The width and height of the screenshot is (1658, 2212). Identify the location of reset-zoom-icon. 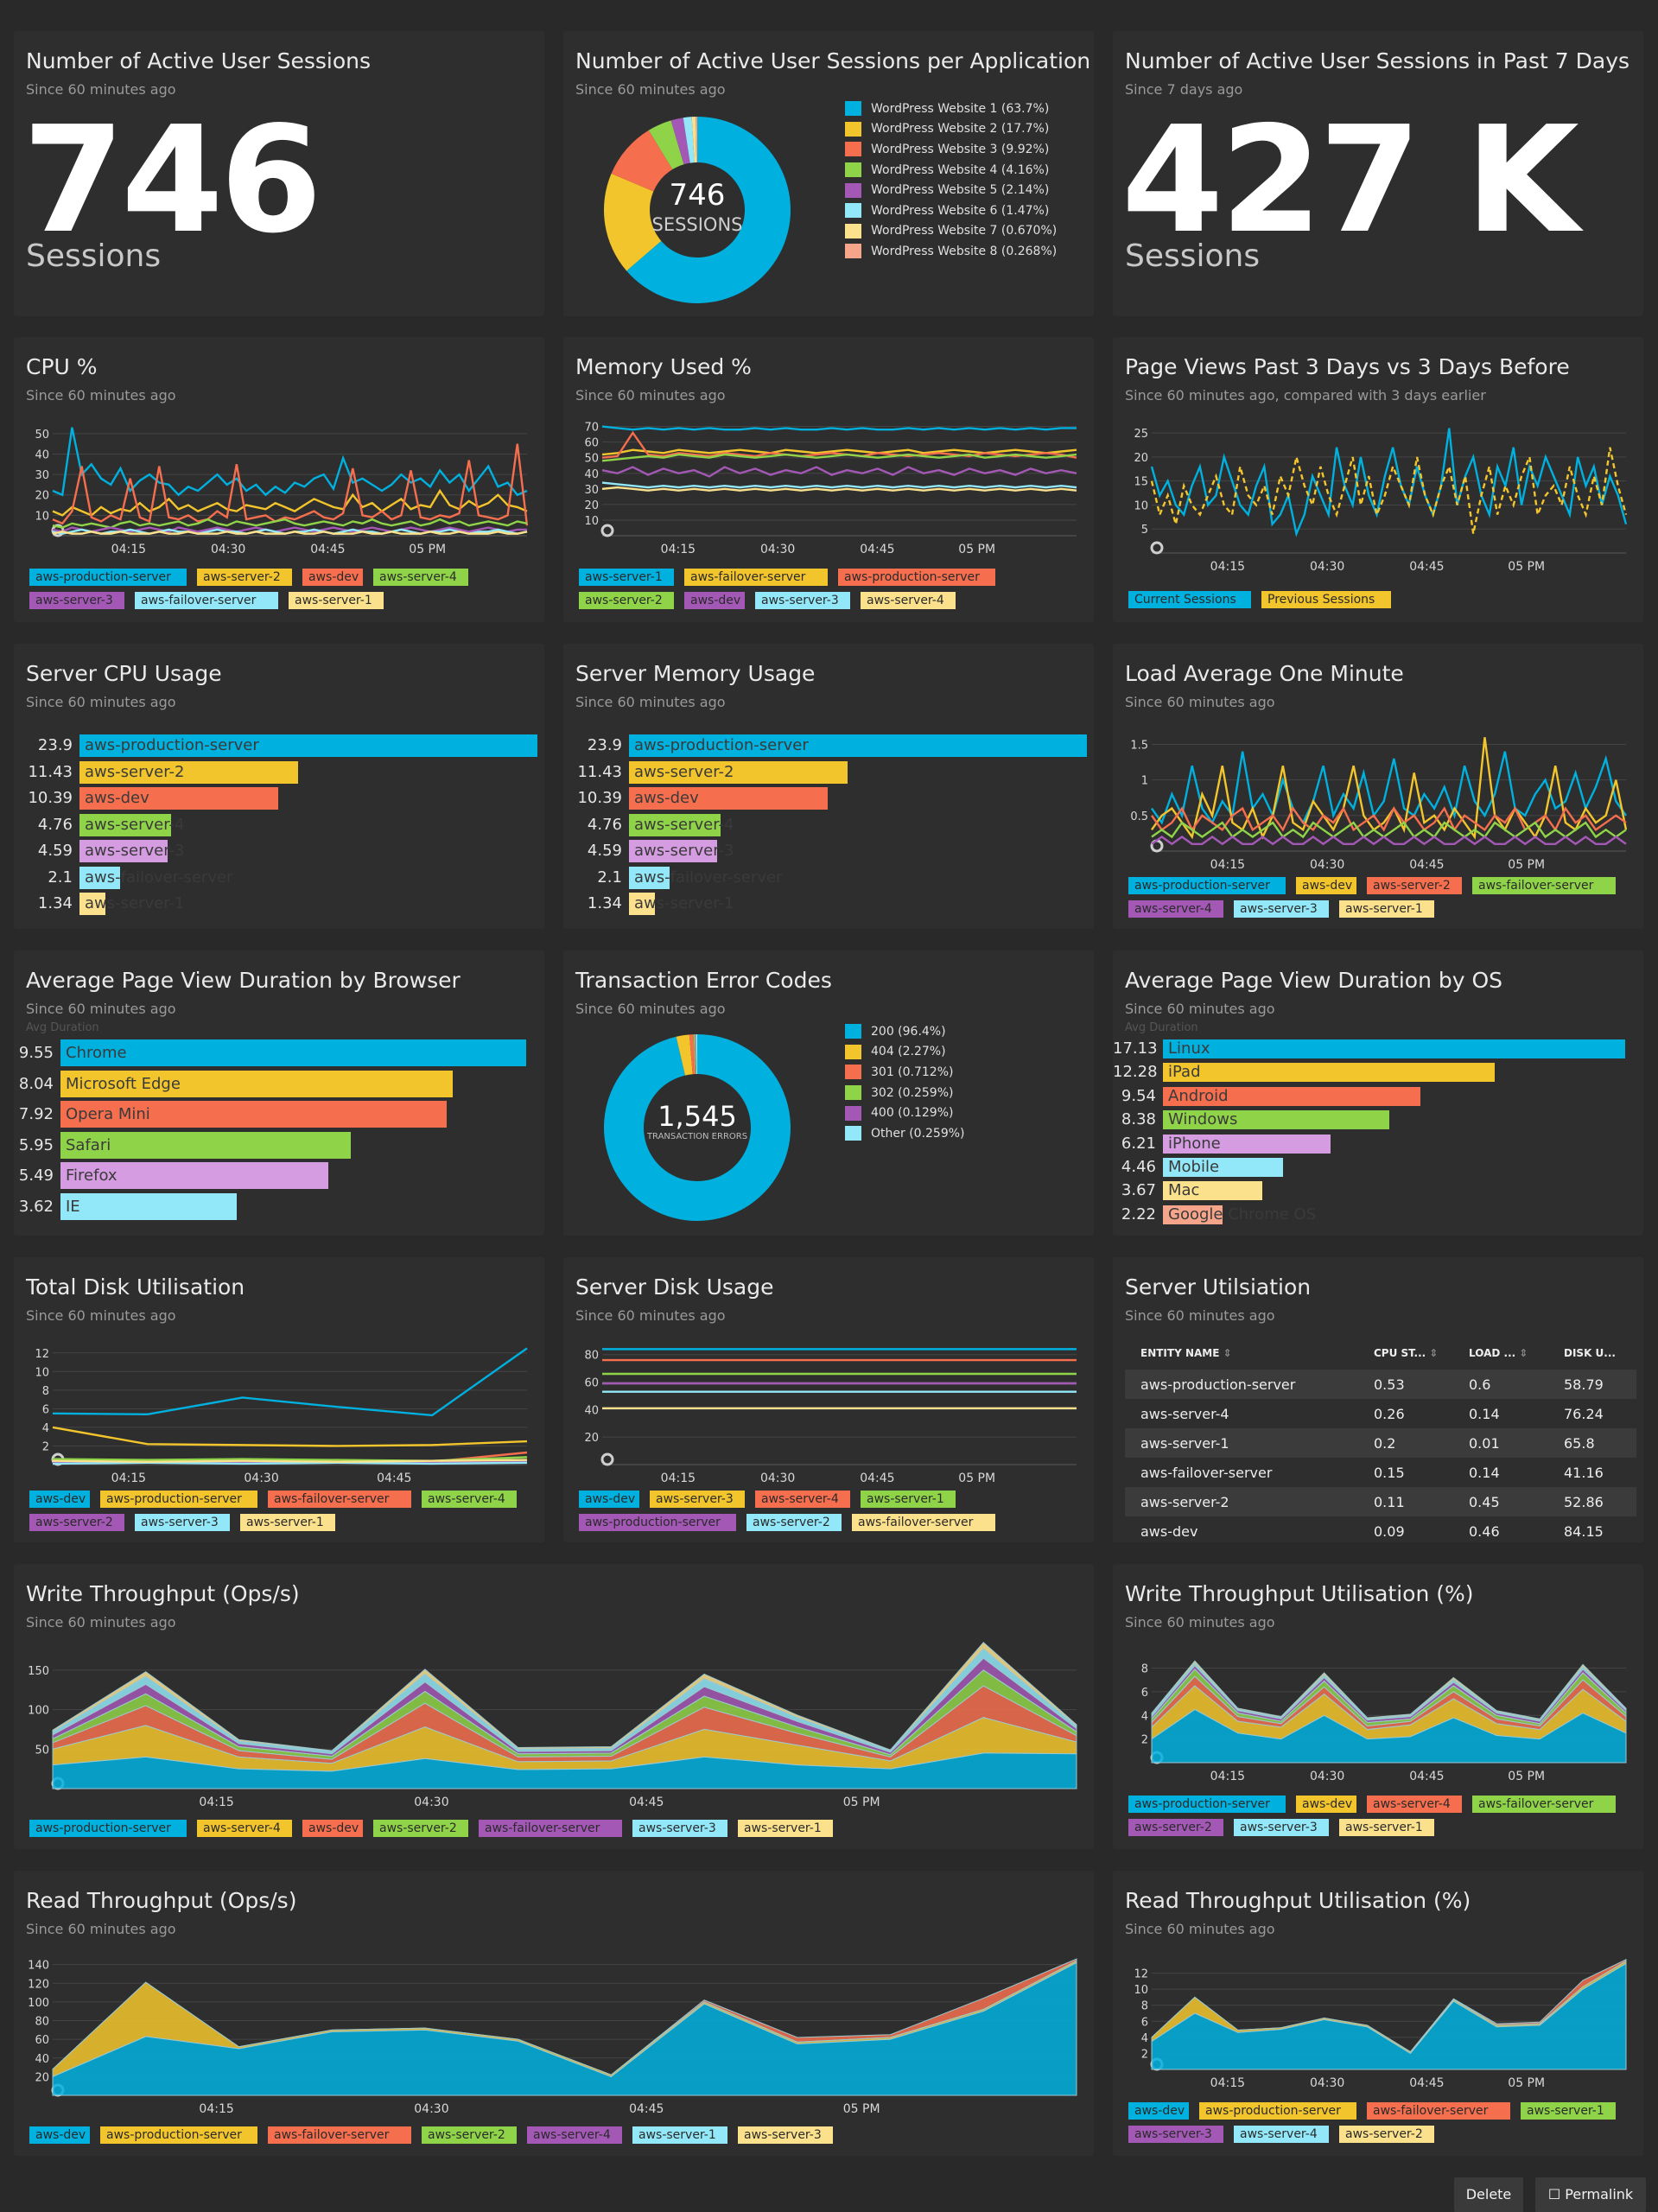
(607, 530).